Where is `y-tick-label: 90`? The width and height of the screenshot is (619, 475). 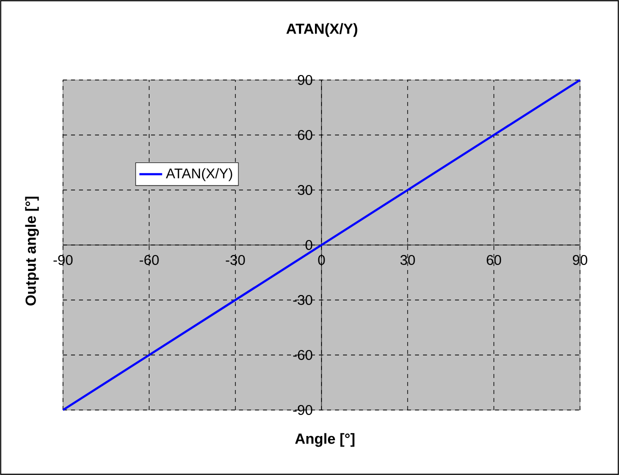 y-tick-label: 90 is located at coordinates (305, 80).